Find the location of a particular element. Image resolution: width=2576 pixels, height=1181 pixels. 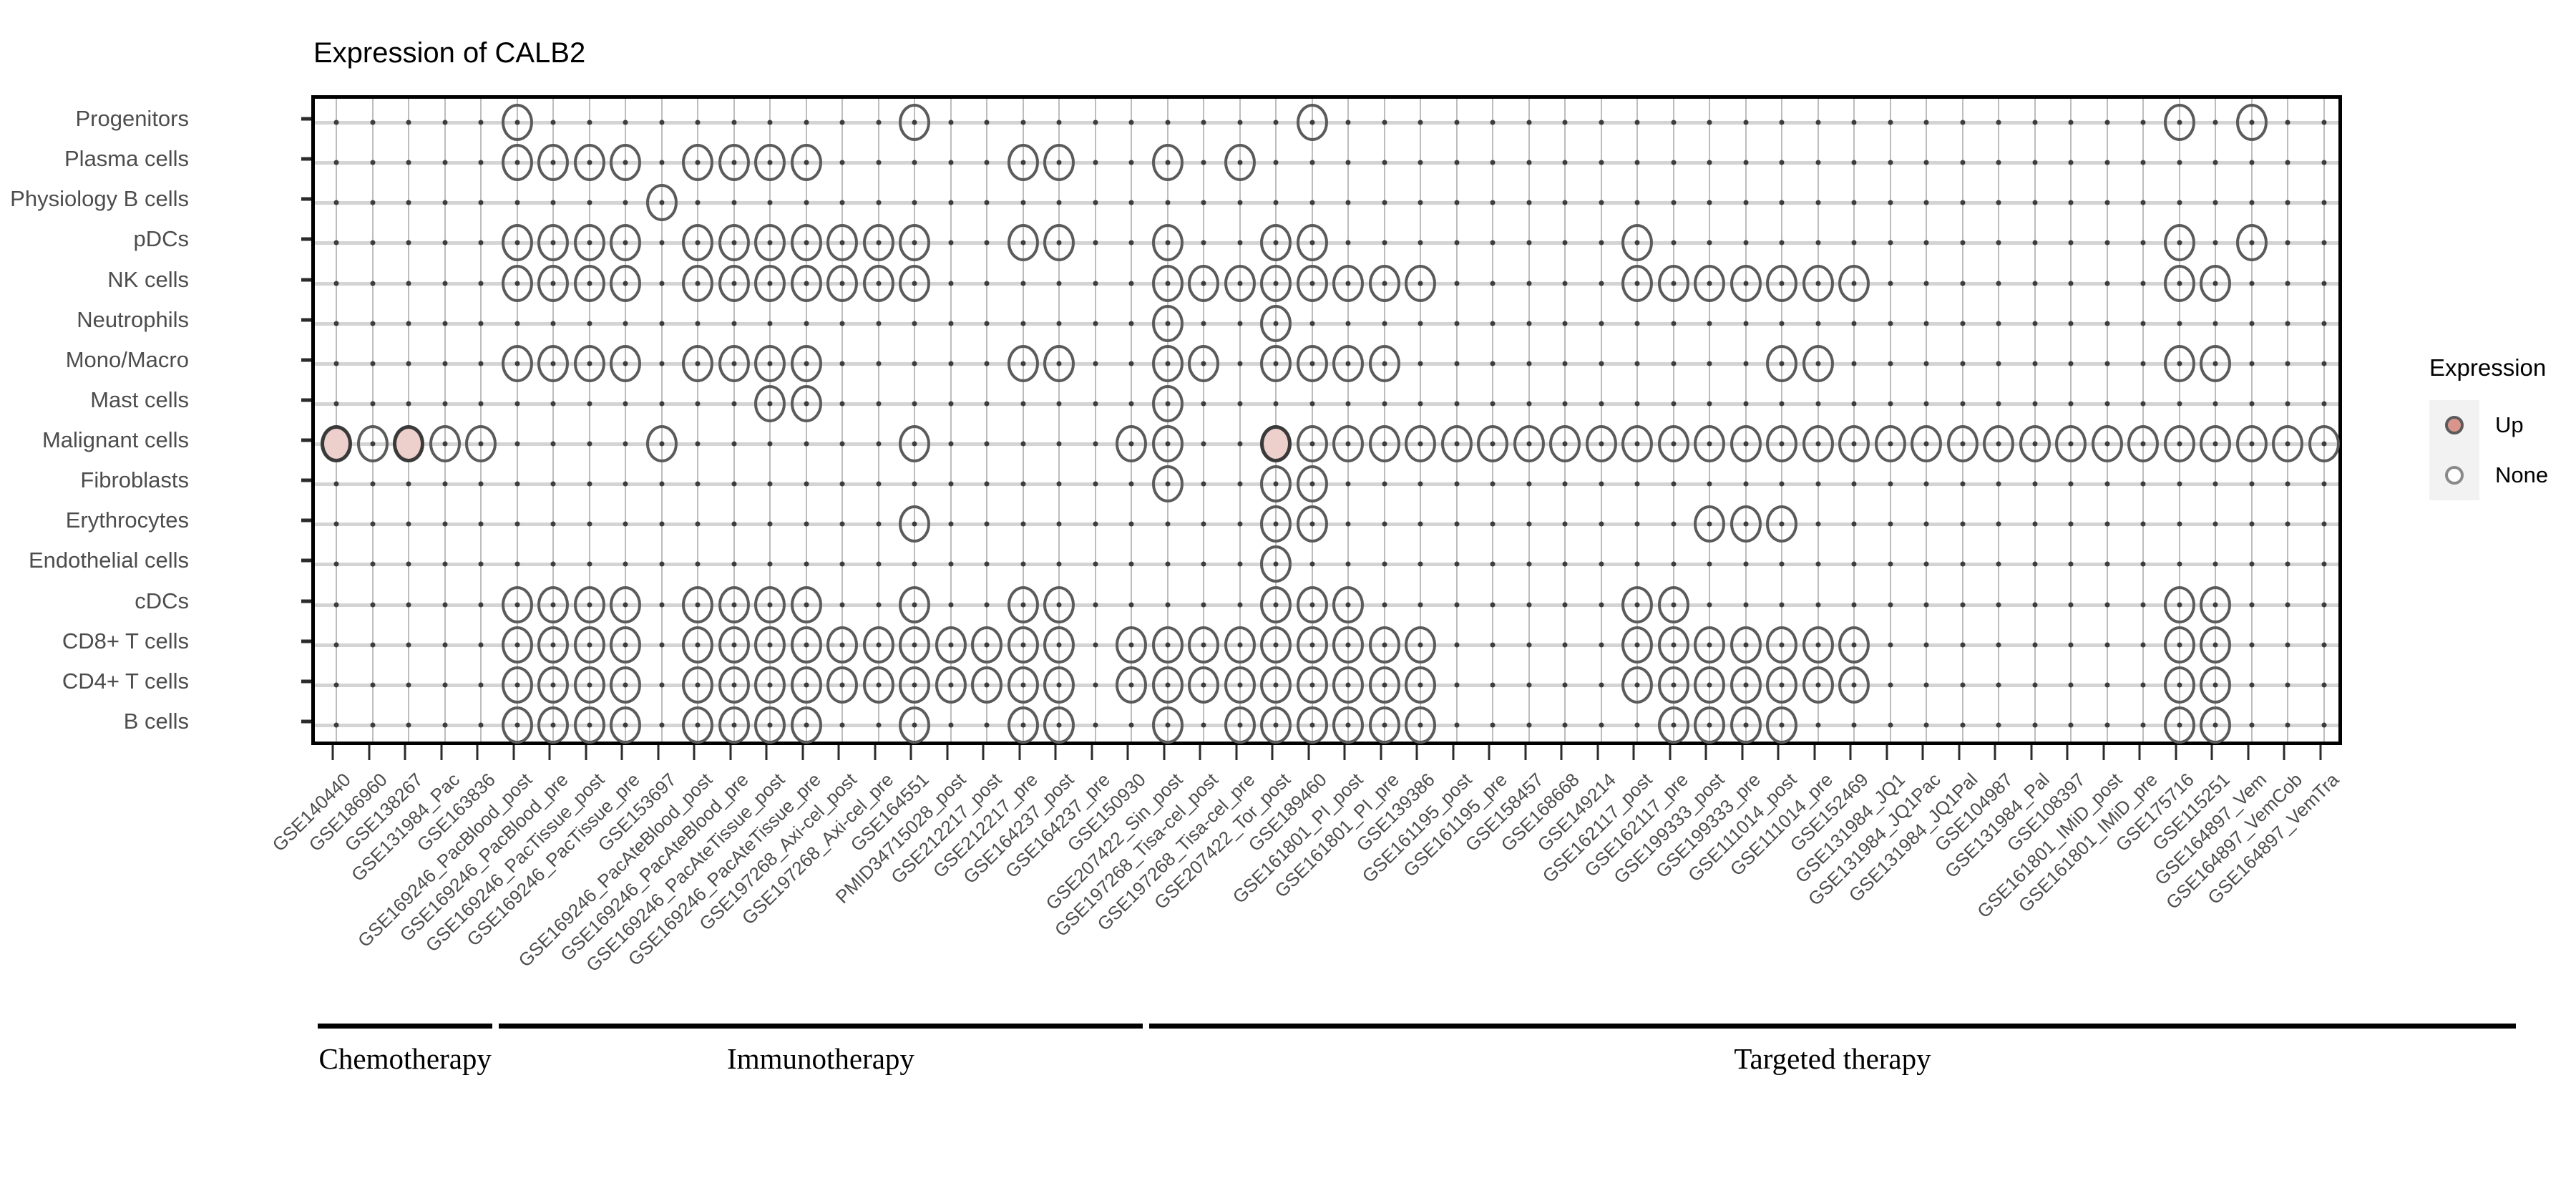

legend-item: None is located at coordinates (2488, 475).